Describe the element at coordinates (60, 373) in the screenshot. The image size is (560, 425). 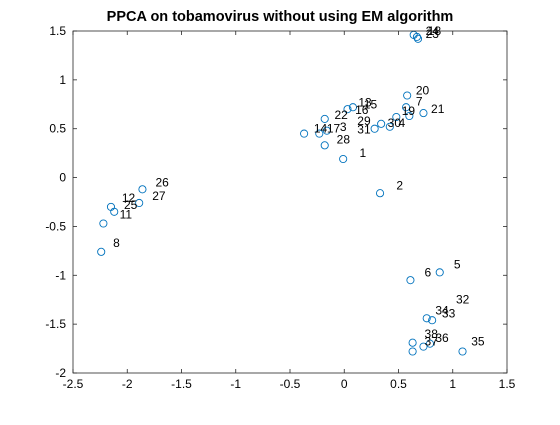
I see `y-tick-label: -2` at that location.